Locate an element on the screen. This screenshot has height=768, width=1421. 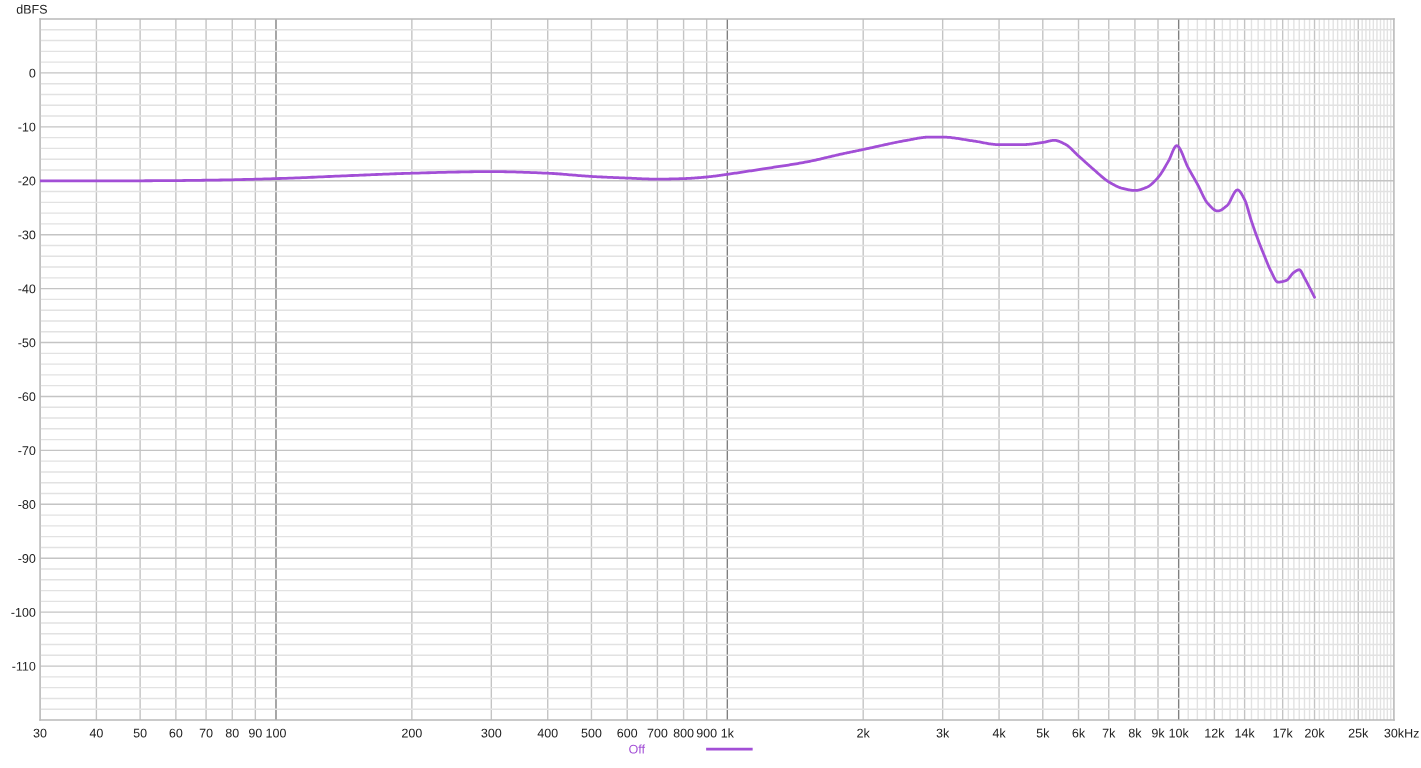
x-tick-label: 14k is located at coordinates (1245, 733).